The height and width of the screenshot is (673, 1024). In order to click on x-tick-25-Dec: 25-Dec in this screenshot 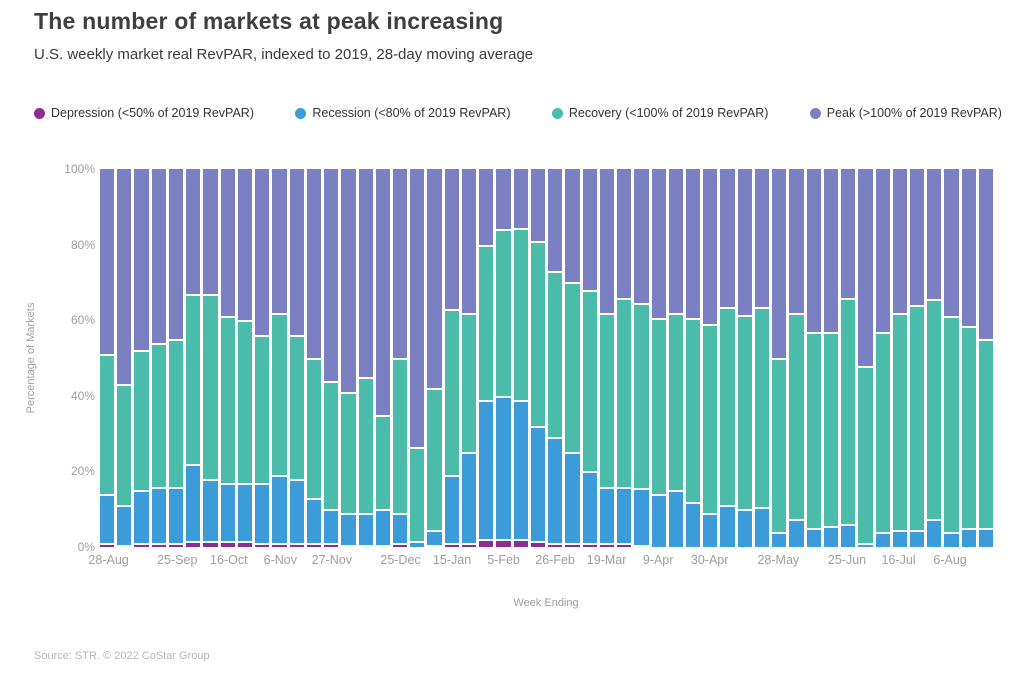, I will do `click(400, 560)`.